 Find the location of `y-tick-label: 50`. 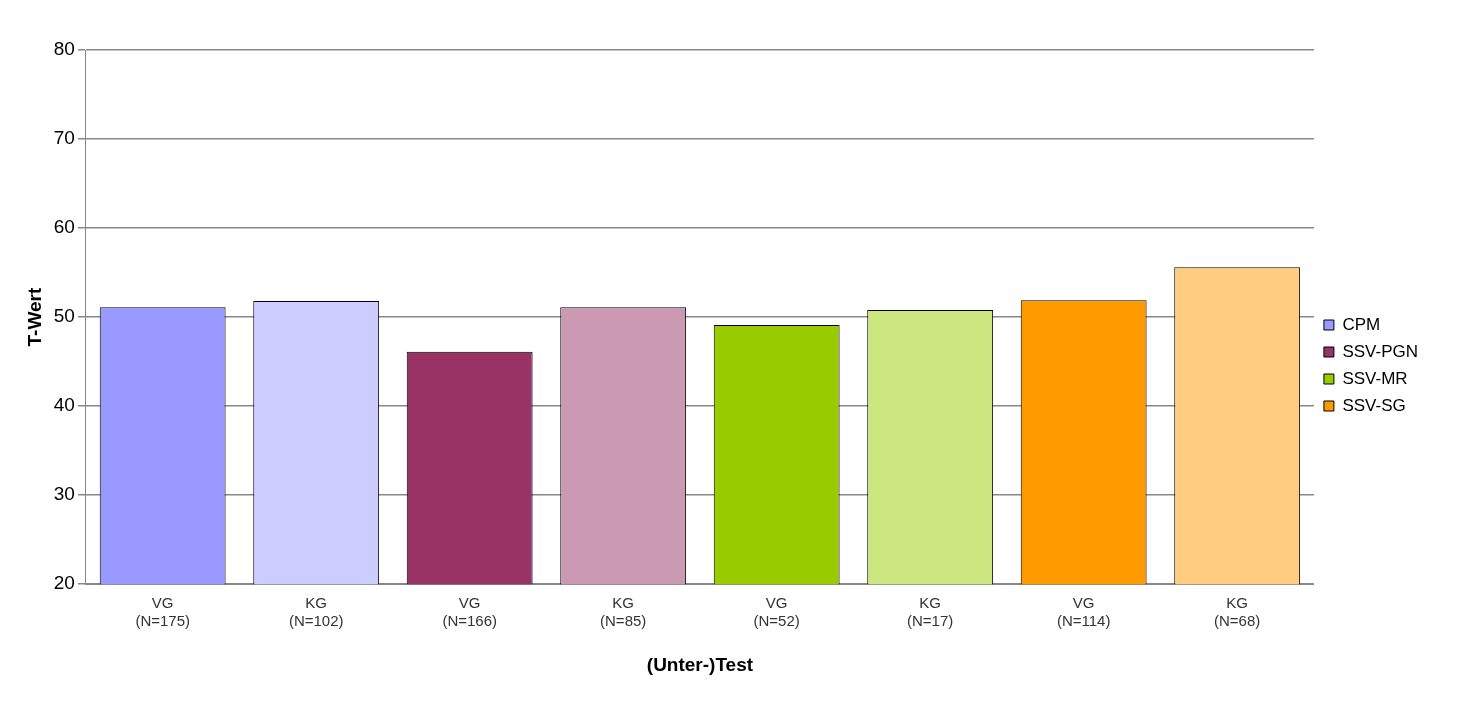

y-tick-label: 50 is located at coordinates (64, 316).